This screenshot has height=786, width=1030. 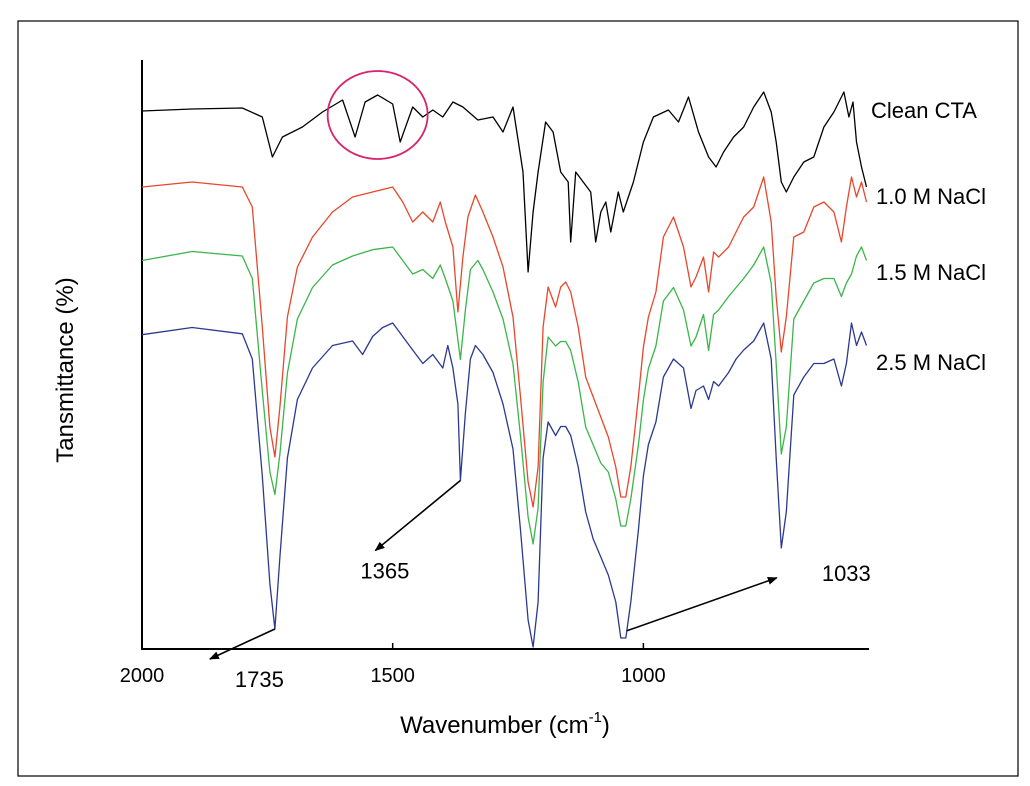 I want to click on series-label: 1.0 M NaCl, so click(x=931, y=196).